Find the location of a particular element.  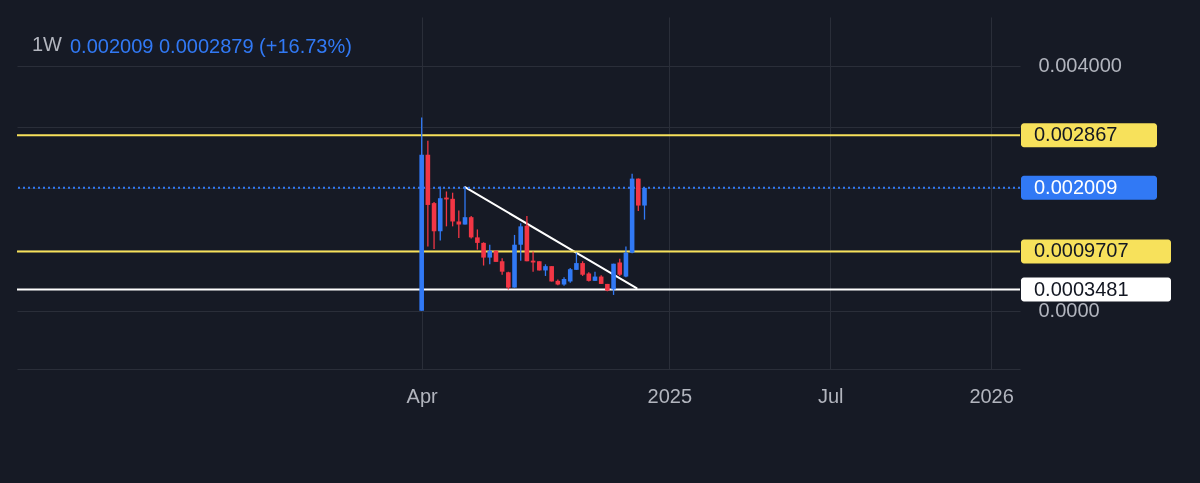

text: 1W is located at coordinates (47, 44).